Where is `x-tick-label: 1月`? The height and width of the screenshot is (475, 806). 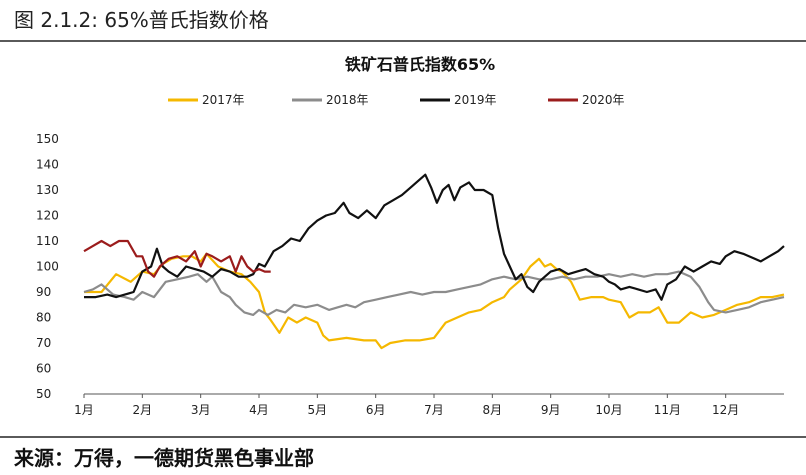 x-tick-label: 1月 is located at coordinates (84, 410).